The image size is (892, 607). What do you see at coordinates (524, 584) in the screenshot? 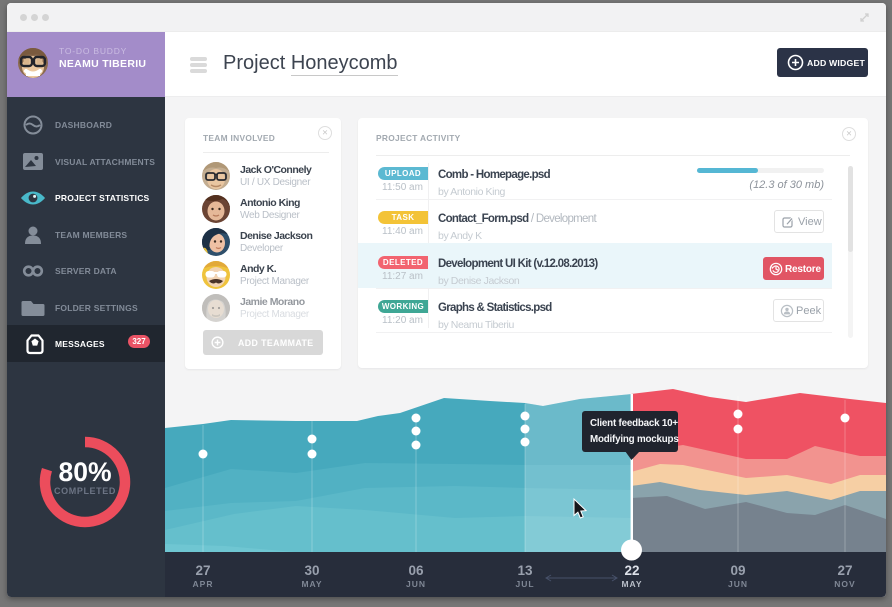
I see `svg-text: JUL` at bounding box center [524, 584].